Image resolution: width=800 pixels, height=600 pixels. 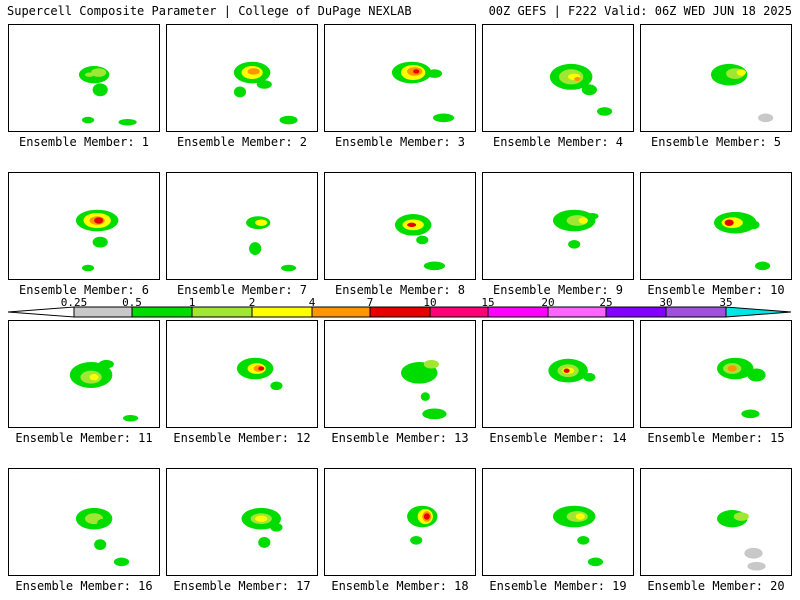 What do you see at coordinates (242, 586) in the screenshot?
I see `ensemble-member-label: Ensemble Member: 17` at bounding box center [242, 586].